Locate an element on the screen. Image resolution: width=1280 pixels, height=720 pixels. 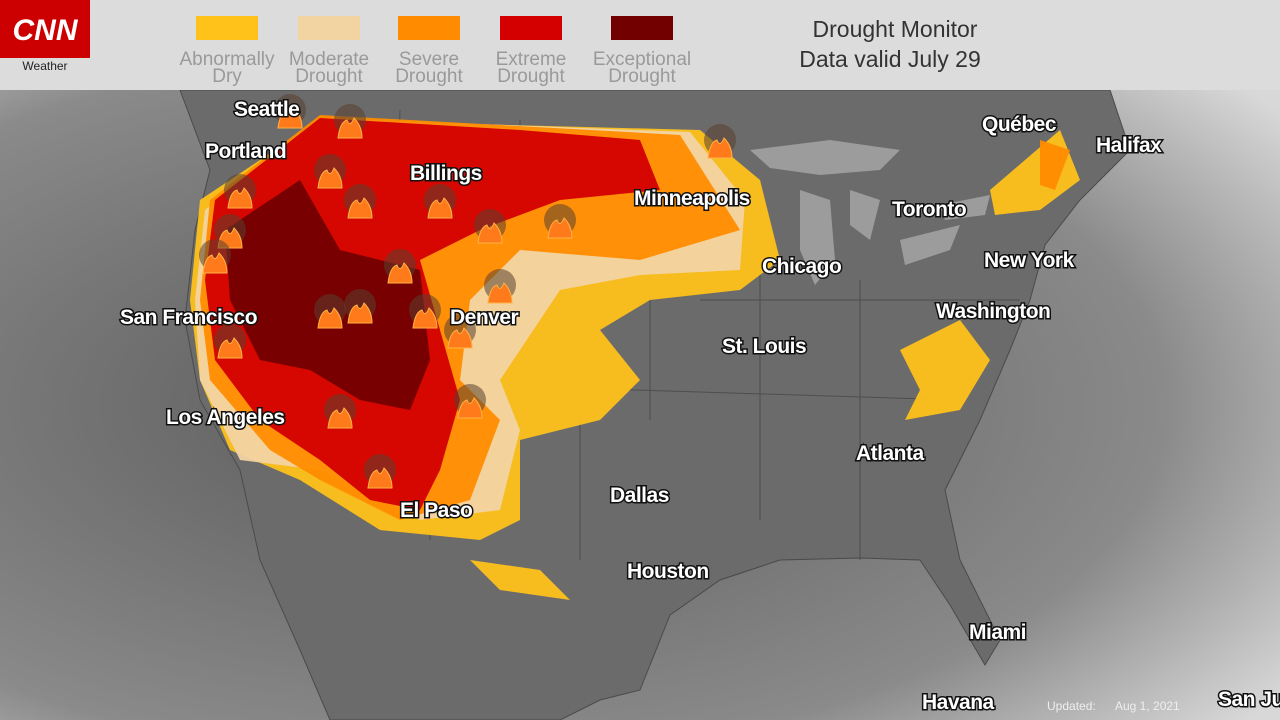
title: Drought Monitor is located at coordinates (895, 29).